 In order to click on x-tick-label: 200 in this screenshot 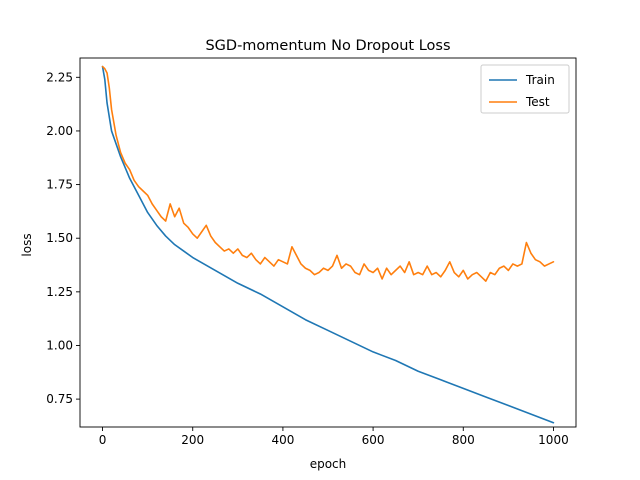, I will do `click(192, 440)`.